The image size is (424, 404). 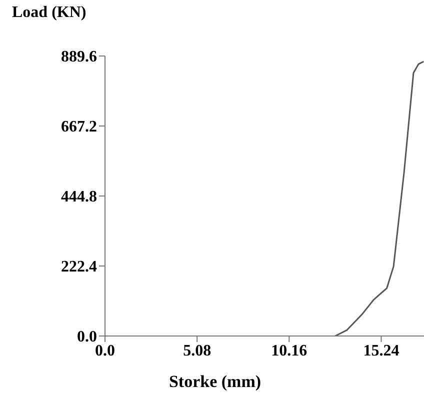 I want to click on x-tick-label: 15.24, so click(x=381, y=351).